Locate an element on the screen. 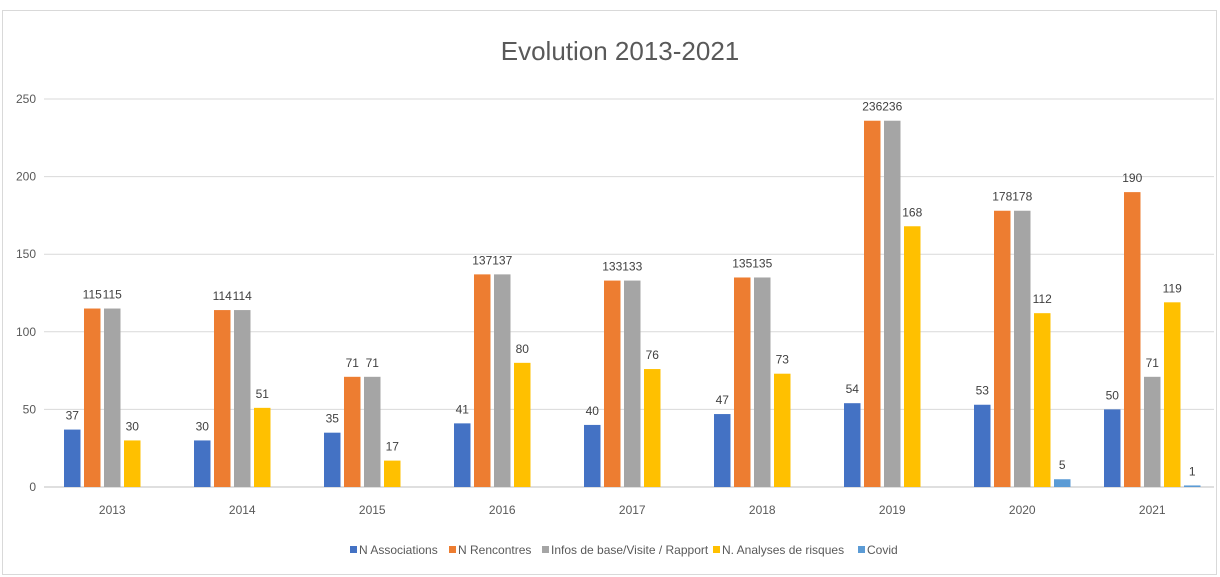 This screenshot has height=577, width=1220. bar-n-analyses-de-risques-2013 is located at coordinates (132, 463).